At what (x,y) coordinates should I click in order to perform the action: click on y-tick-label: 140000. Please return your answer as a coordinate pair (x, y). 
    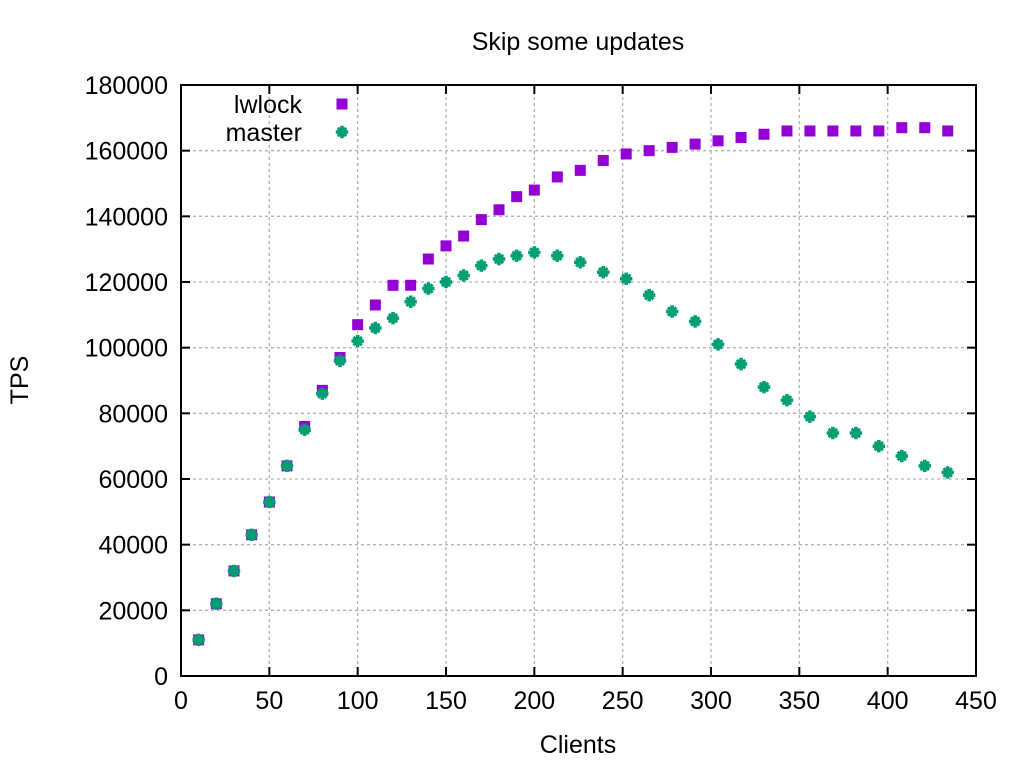
    Looking at the image, I should click on (126, 217).